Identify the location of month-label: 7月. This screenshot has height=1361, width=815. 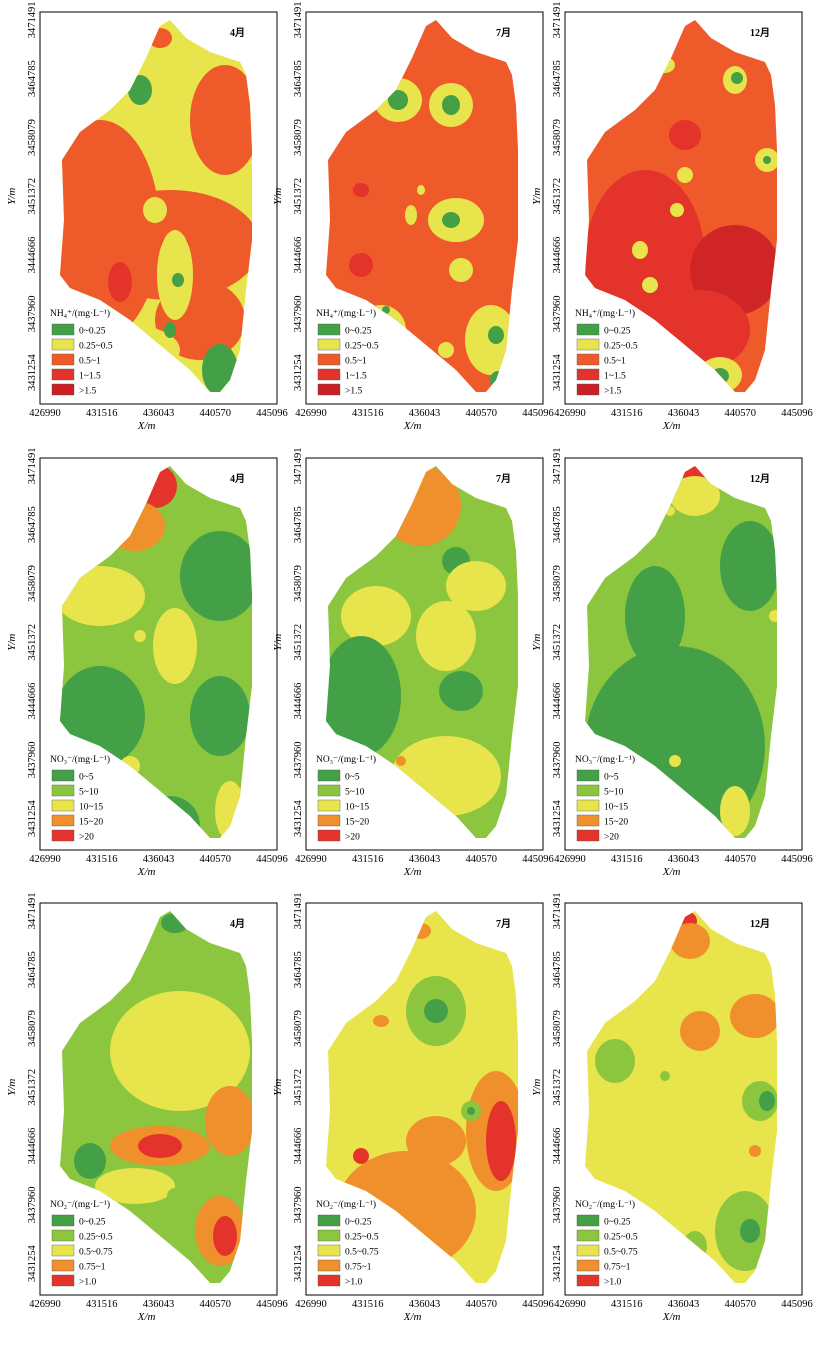
(503, 33).